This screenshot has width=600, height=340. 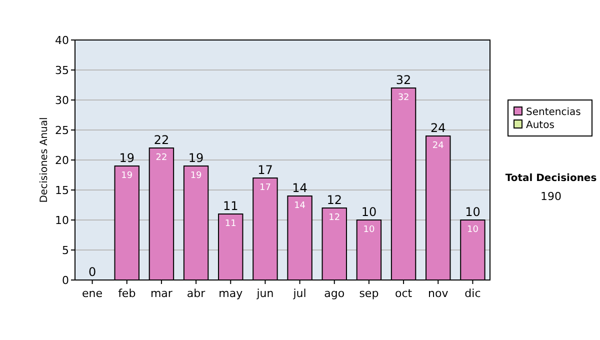 What do you see at coordinates (438, 293) in the screenshot?
I see `x-tick-label: nov` at bounding box center [438, 293].